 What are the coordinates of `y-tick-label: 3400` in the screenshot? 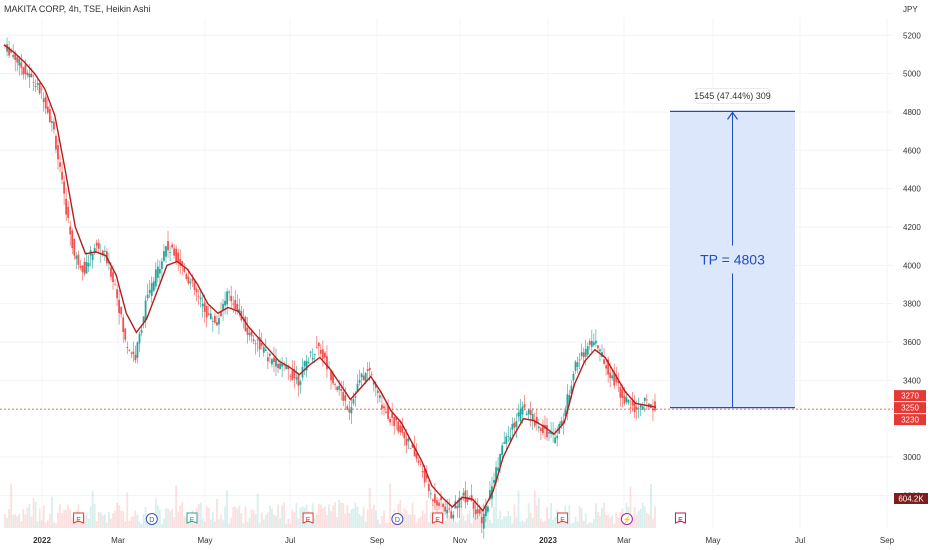 It's located at (912, 380).